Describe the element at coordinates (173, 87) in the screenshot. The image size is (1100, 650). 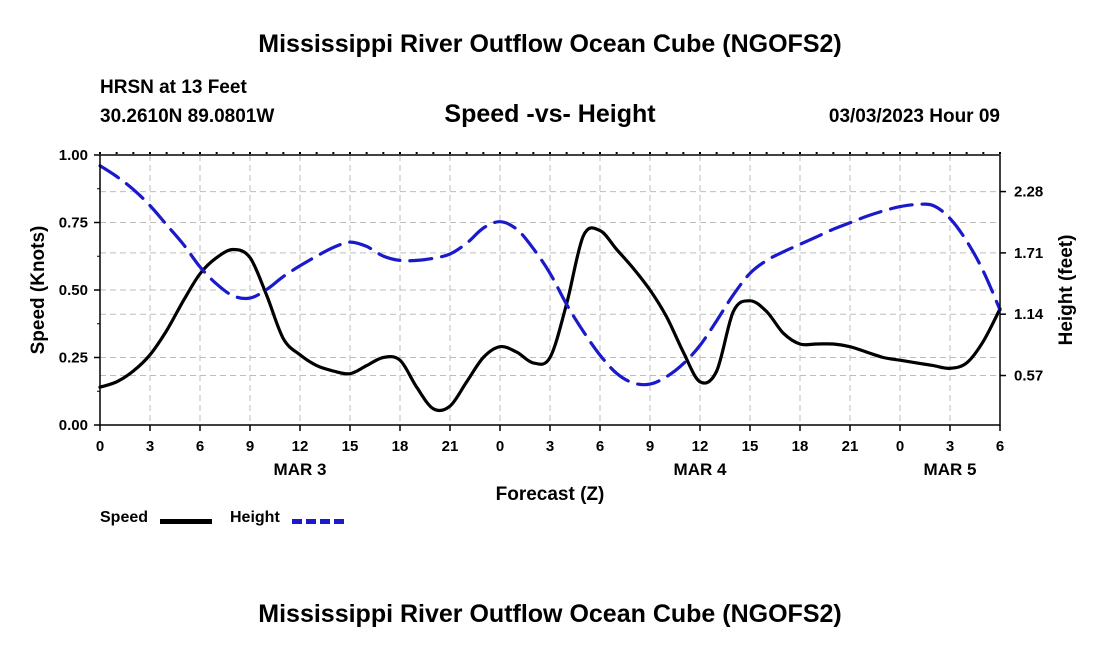
I see `station-label: HRSN at 13 Feet` at that location.